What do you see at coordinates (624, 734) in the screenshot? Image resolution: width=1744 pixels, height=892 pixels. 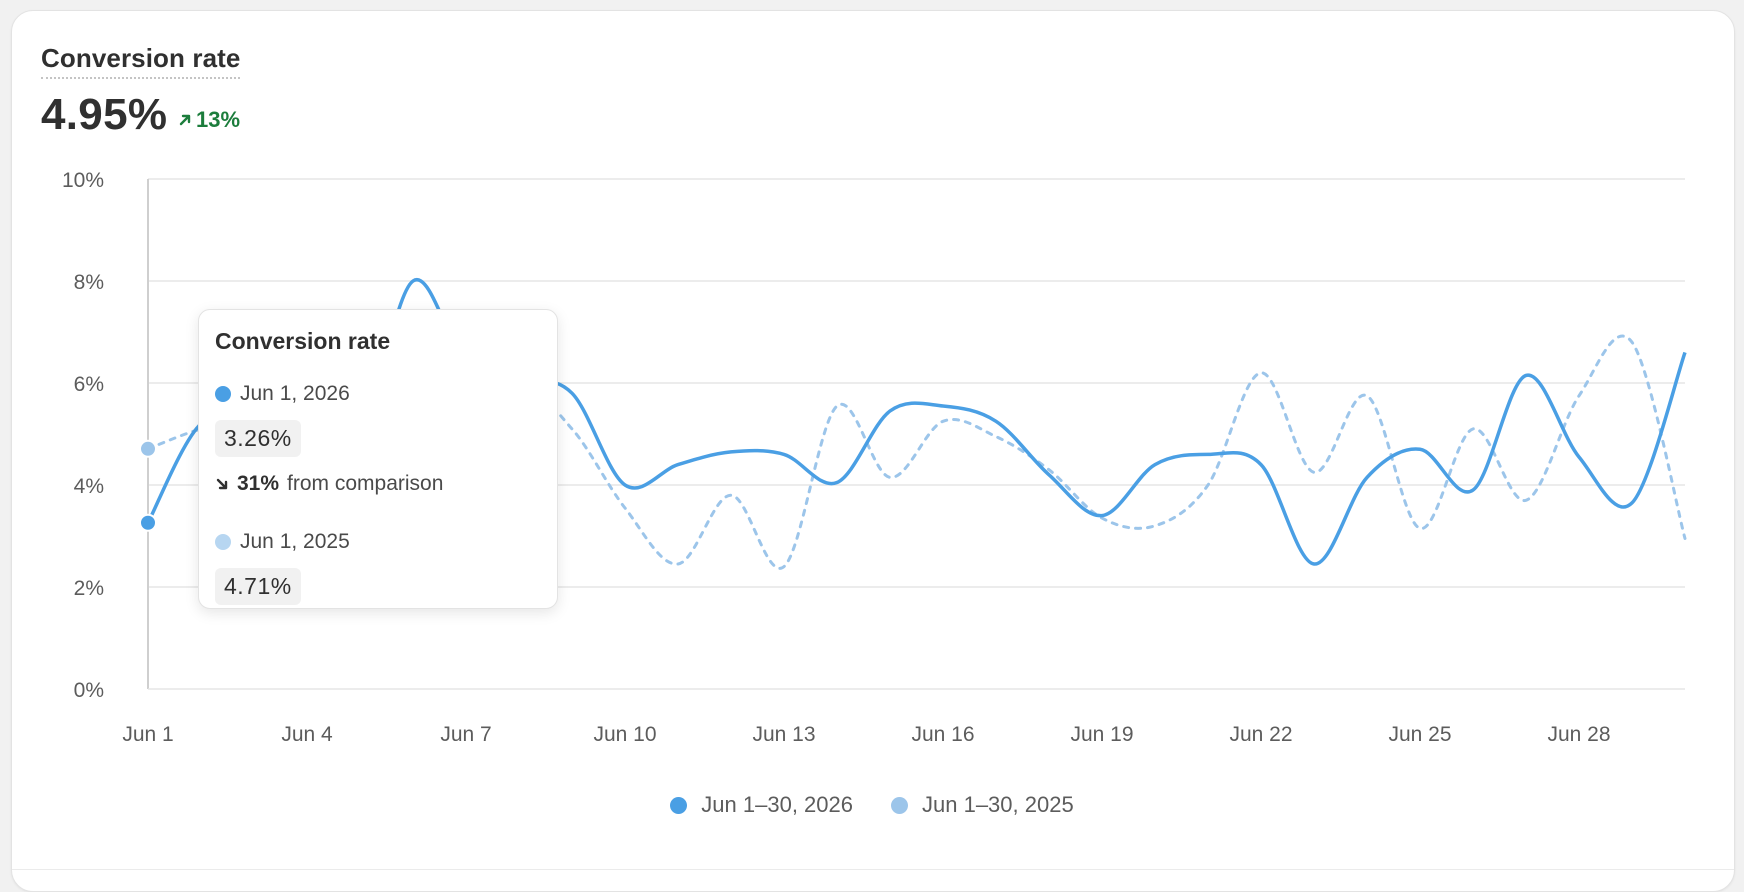 I see `x-tick-label: Jun 10` at bounding box center [624, 734].